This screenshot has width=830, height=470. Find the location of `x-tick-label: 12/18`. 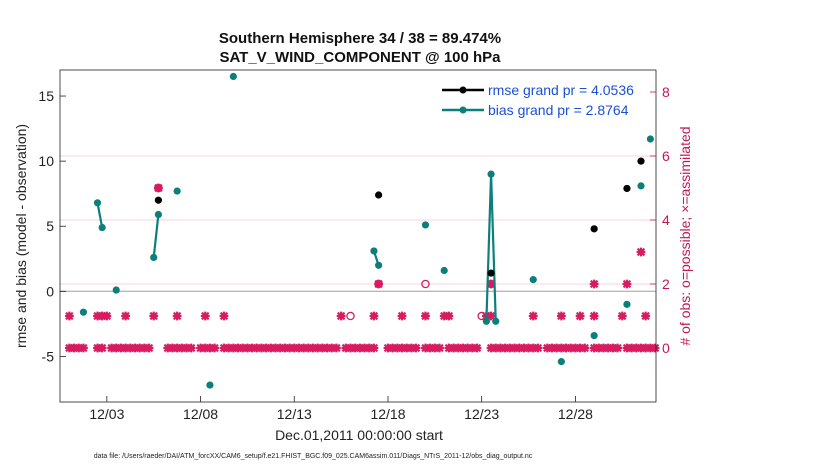

x-tick-label: 12/18 is located at coordinates (387, 414).